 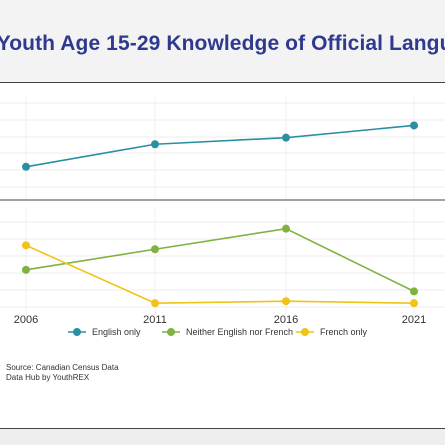 I want to click on legend-label: English only, so click(x=116, y=332).